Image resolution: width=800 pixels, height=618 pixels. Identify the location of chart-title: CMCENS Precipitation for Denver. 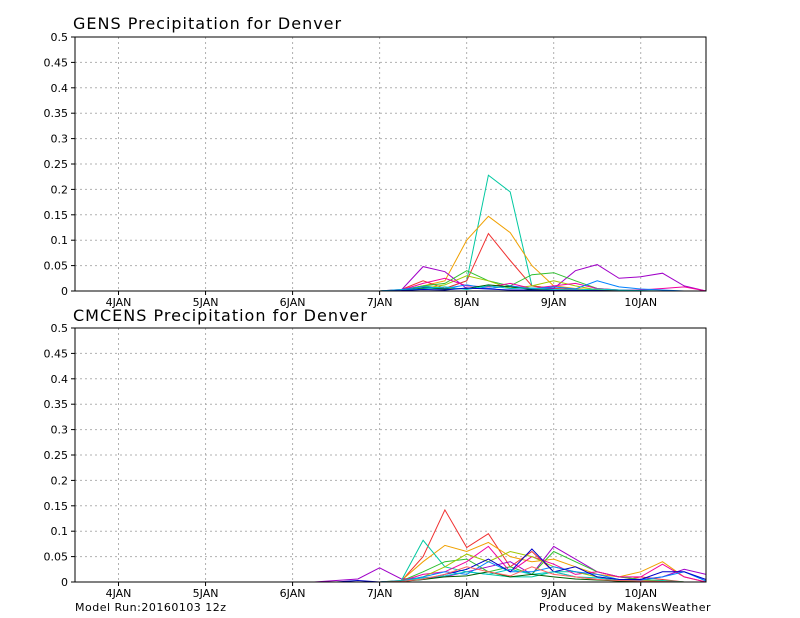
(220, 315).